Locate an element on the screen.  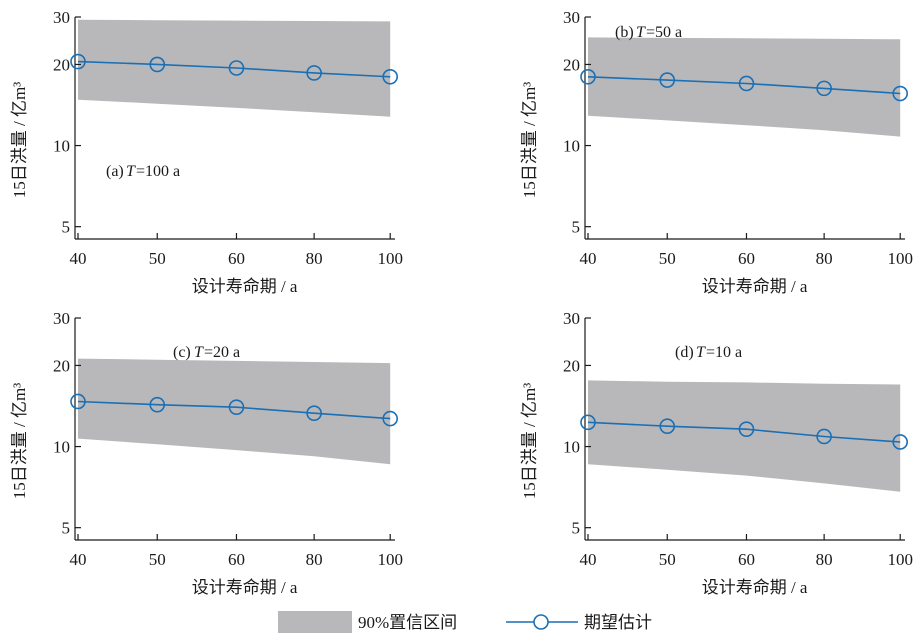
panel-label-value: =100 a is located at coordinates (158, 171).